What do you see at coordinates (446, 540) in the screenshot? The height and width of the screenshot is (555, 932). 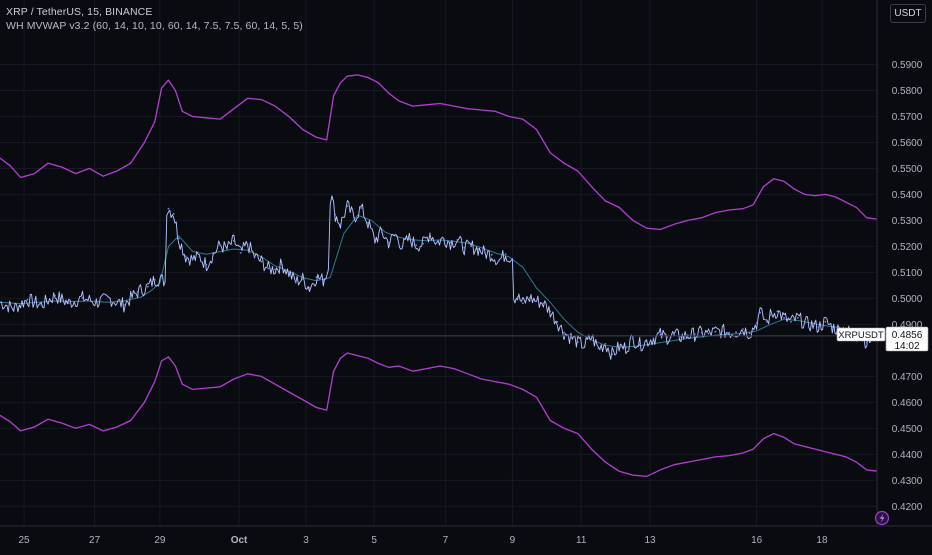 I see `time-tick-label: 7` at bounding box center [446, 540].